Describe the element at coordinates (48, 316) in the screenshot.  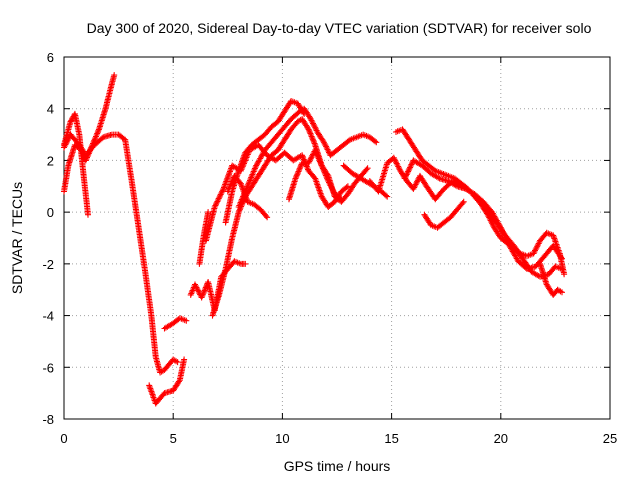
I see `y-tick-label: -4` at that location.